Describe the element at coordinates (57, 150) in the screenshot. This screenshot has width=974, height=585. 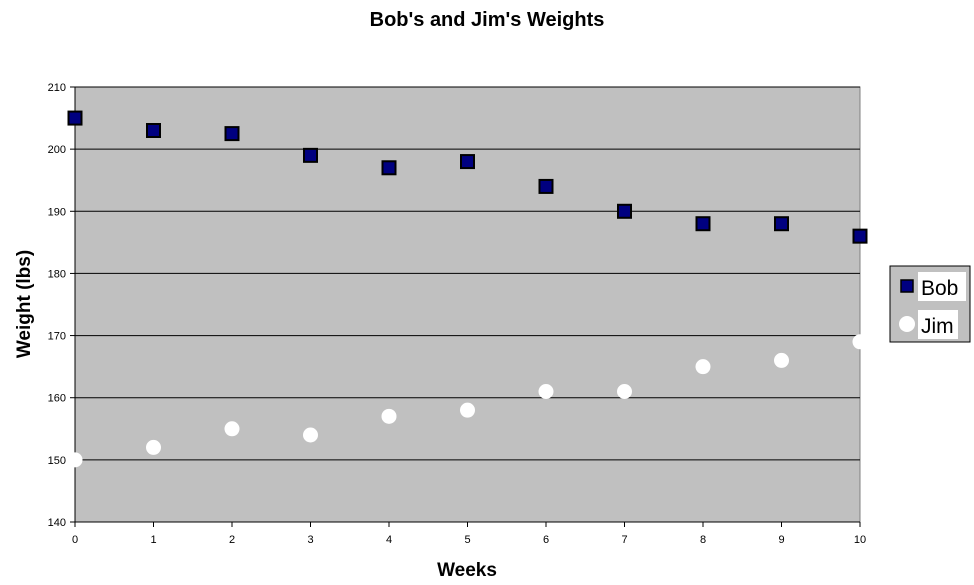
I see `y-tick-label: 200` at that location.